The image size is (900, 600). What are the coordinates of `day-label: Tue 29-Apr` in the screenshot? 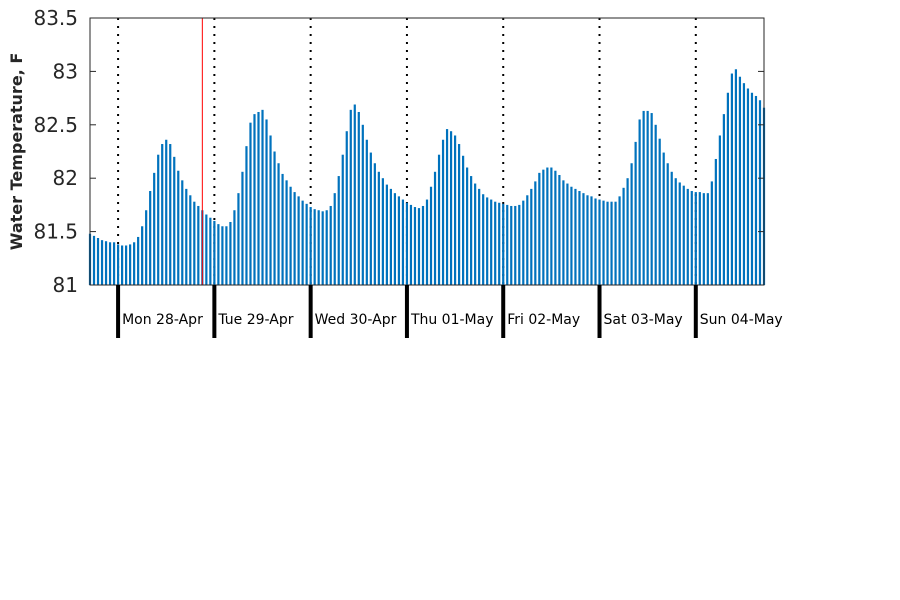 It's located at (255, 320).